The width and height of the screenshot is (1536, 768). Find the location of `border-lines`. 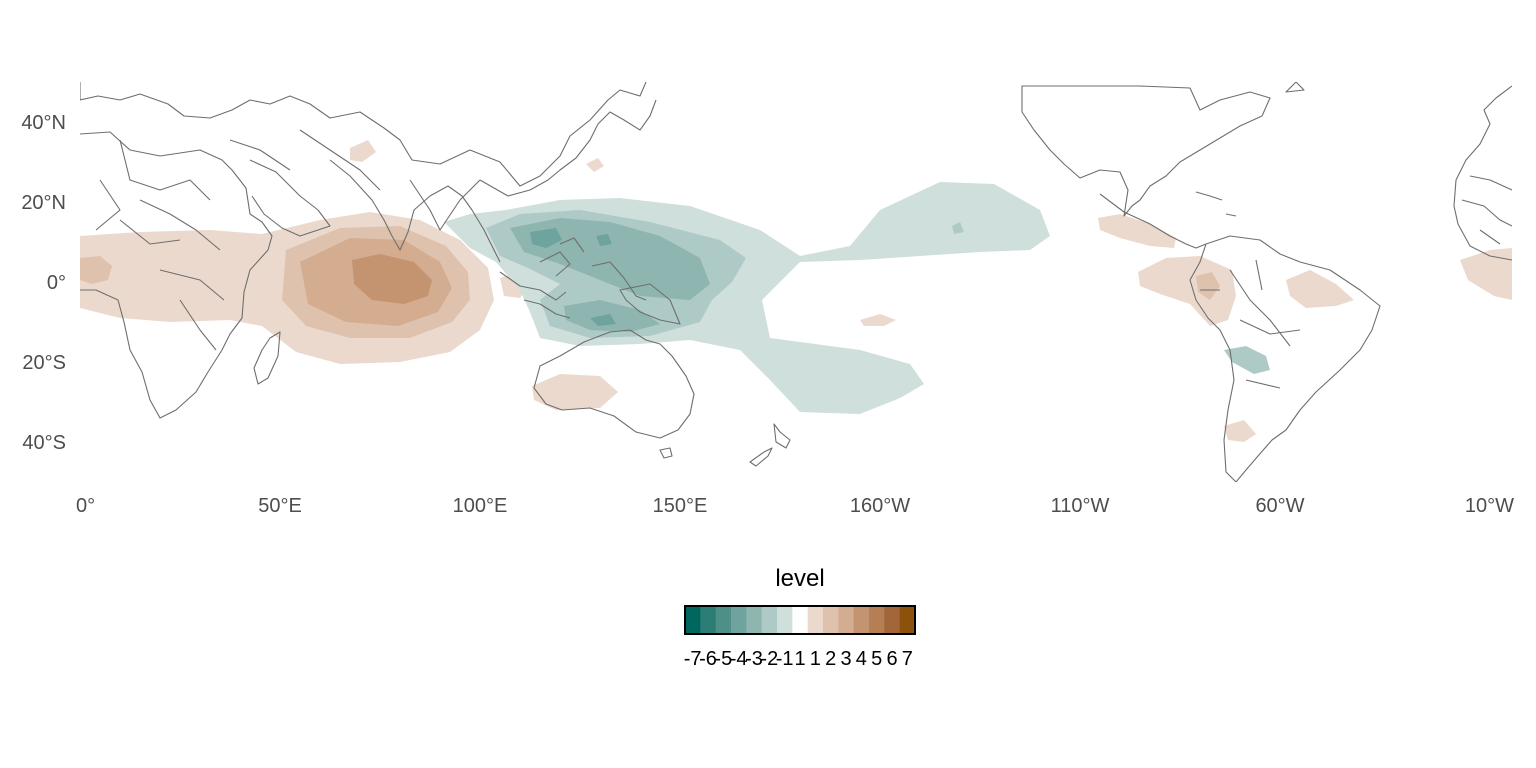

border-lines is located at coordinates (288, 240).